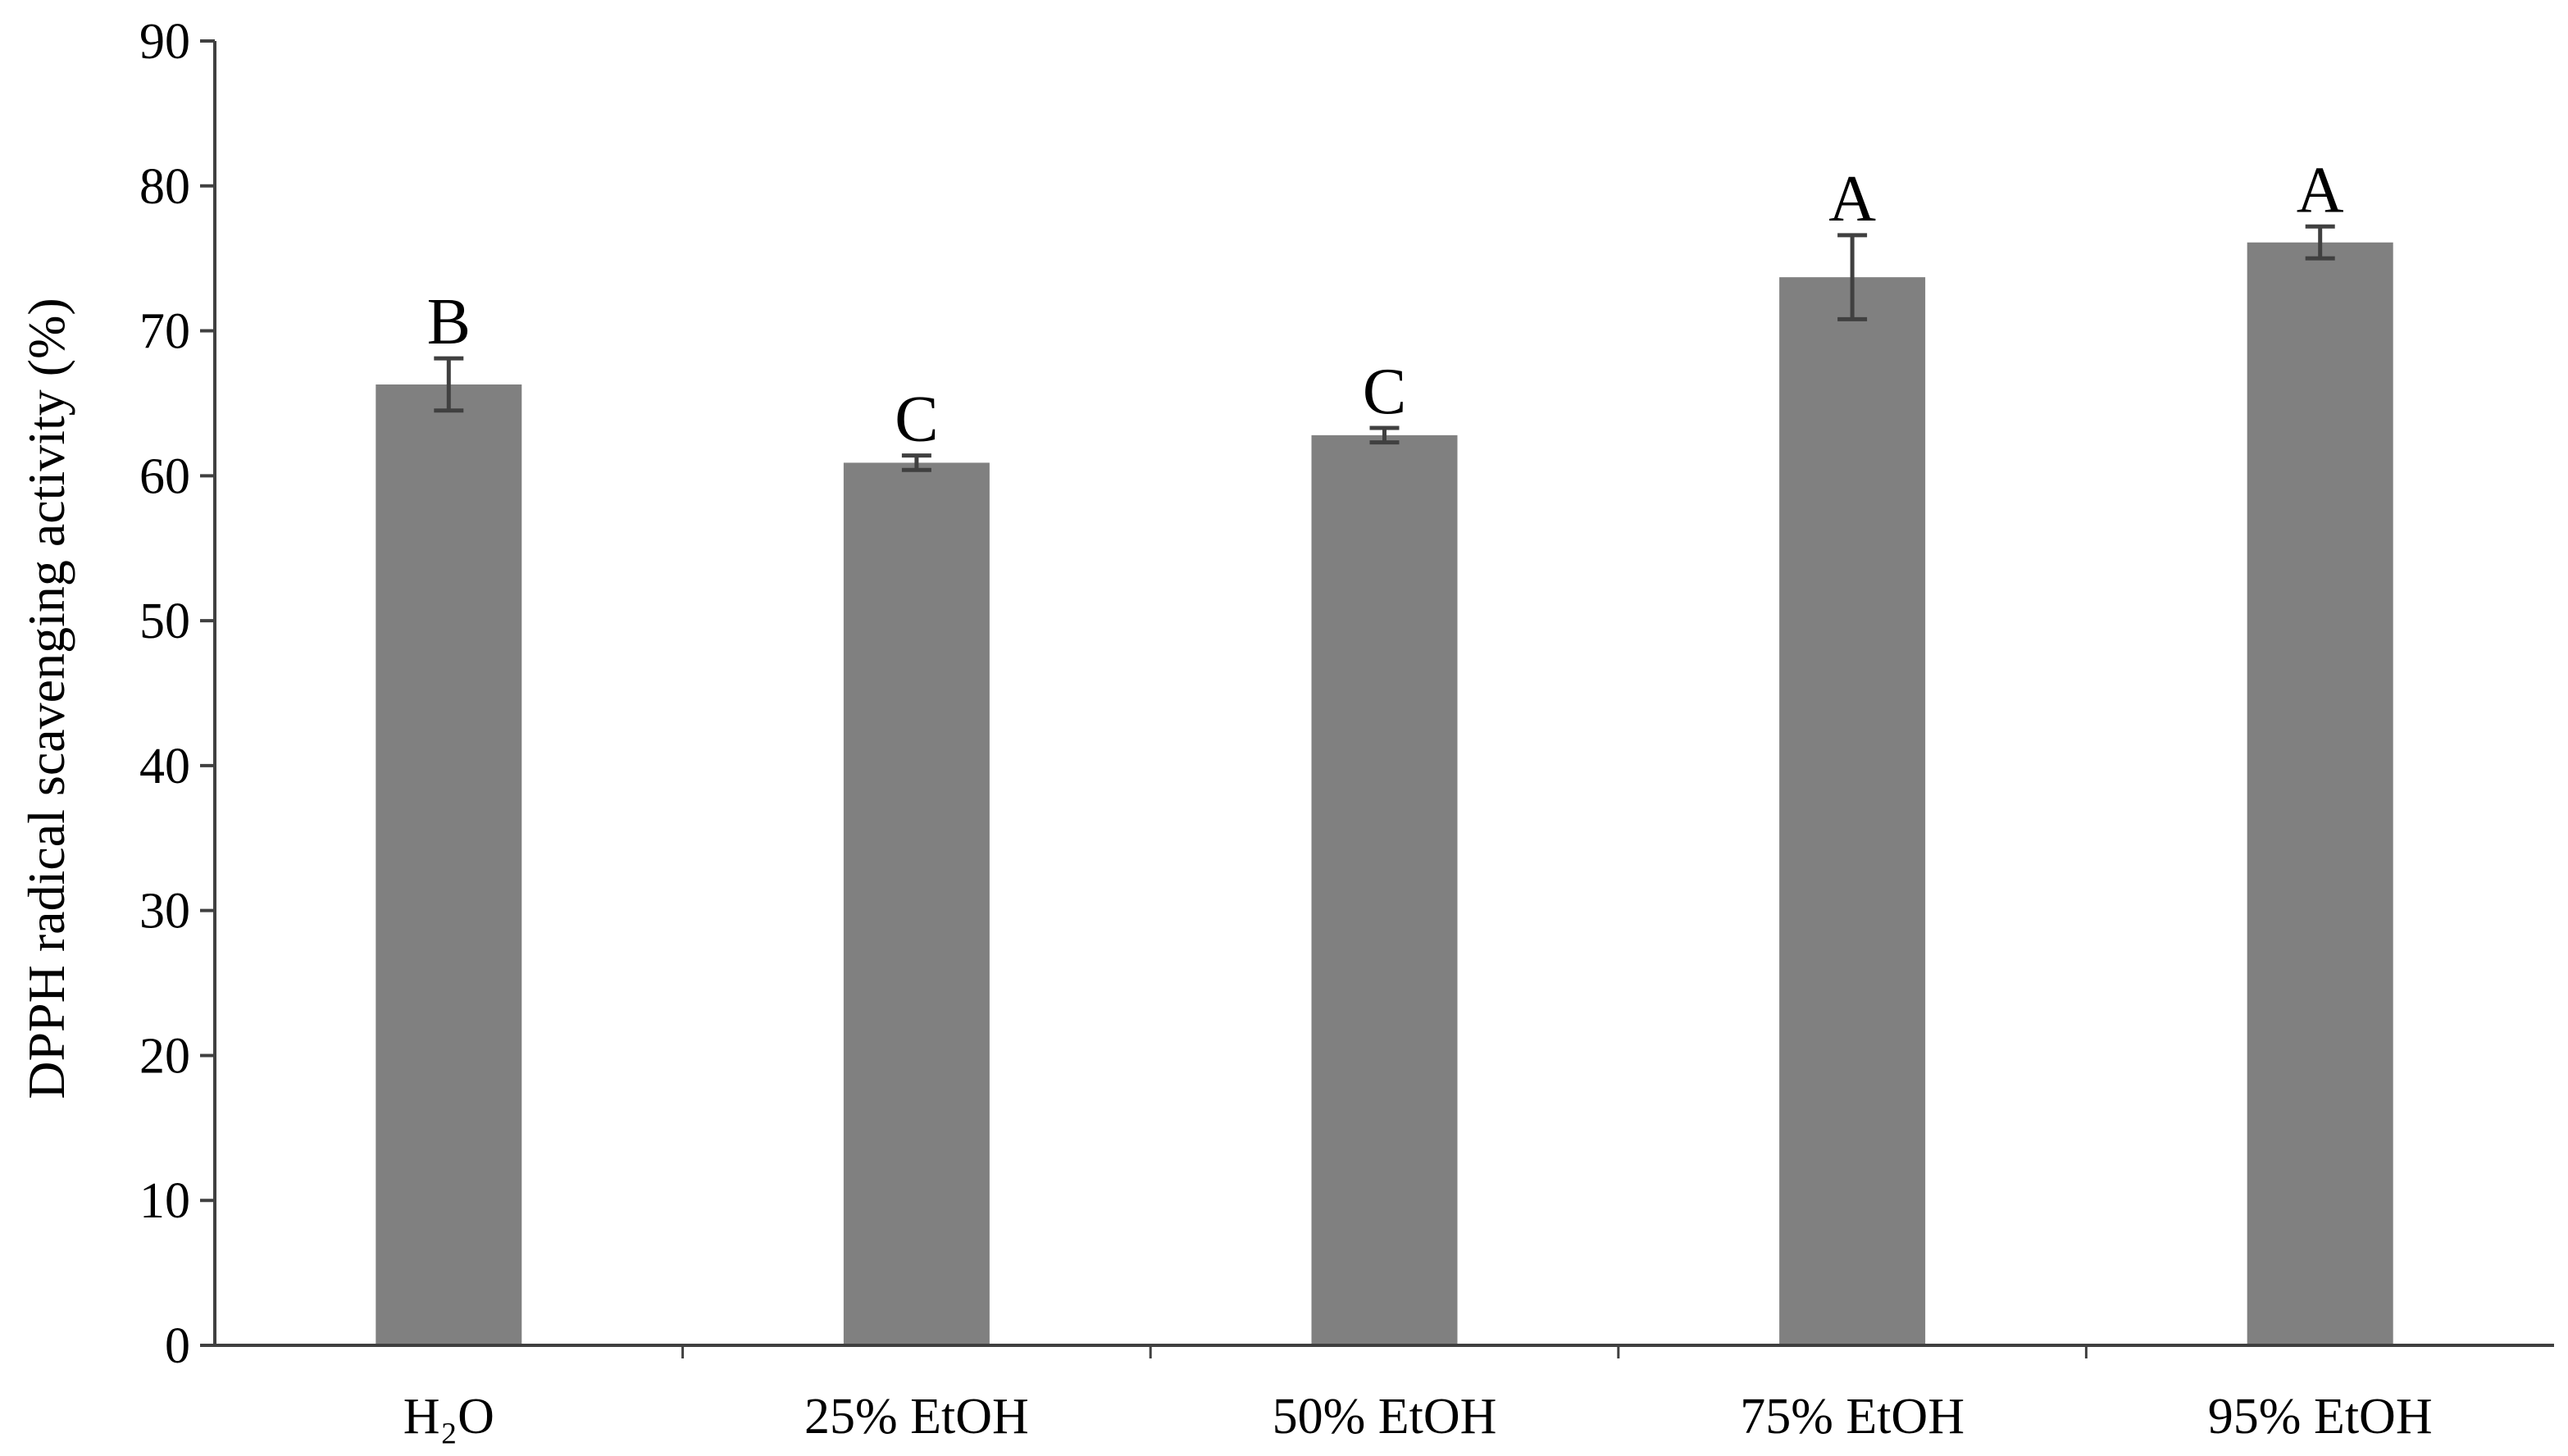 This screenshot has width=2568, height=1456. Describe the element at coordinates (1853, 1417) in the screenshot. I see `x-category-label: 75% EtOH` at that location.